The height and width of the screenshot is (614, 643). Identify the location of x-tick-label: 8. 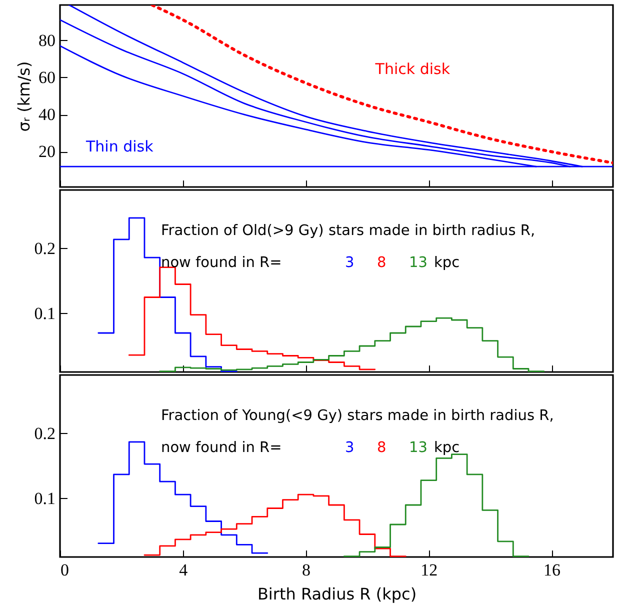
(306, 570).